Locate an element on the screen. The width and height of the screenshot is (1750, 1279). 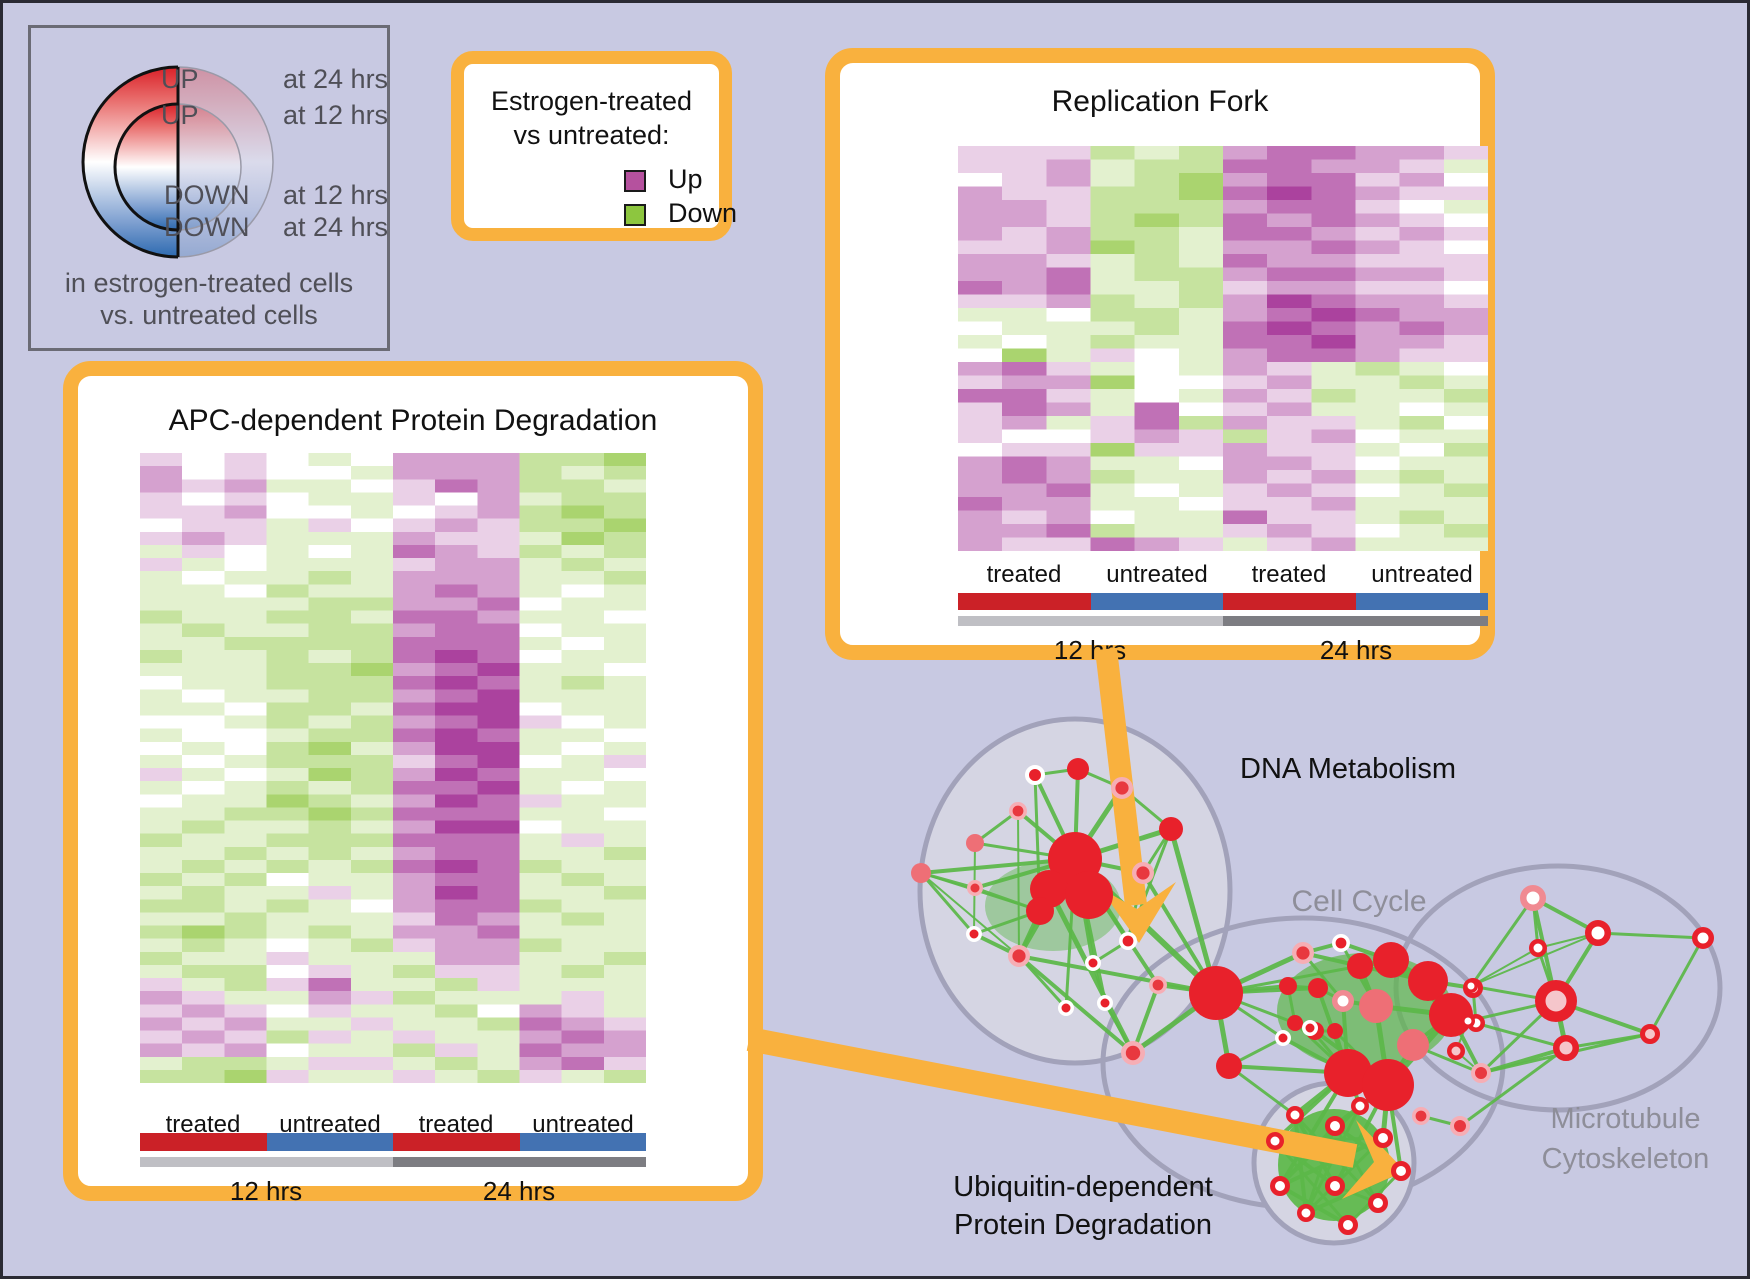
updown-gradient-circle-icon is located at coordinates (177, 162).